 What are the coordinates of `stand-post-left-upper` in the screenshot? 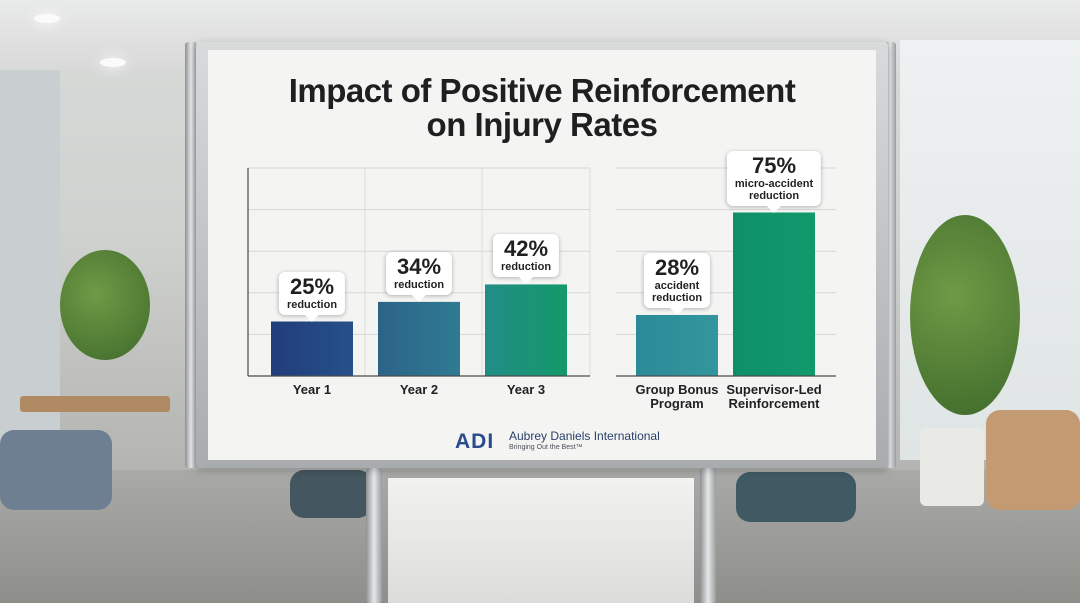 It's located at (191, 255).